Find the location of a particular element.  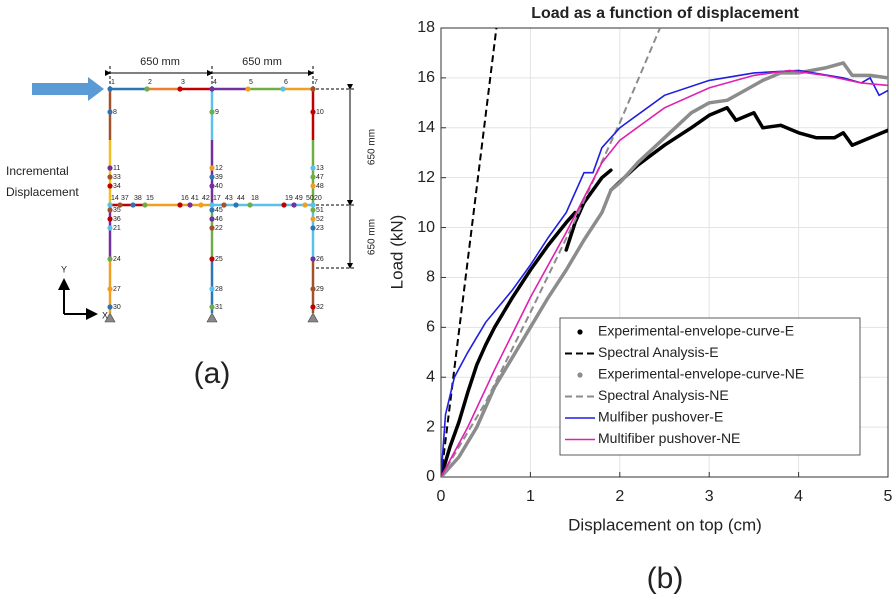

chart-title: Load as a function of displacement is located at coordinates (665, 13).